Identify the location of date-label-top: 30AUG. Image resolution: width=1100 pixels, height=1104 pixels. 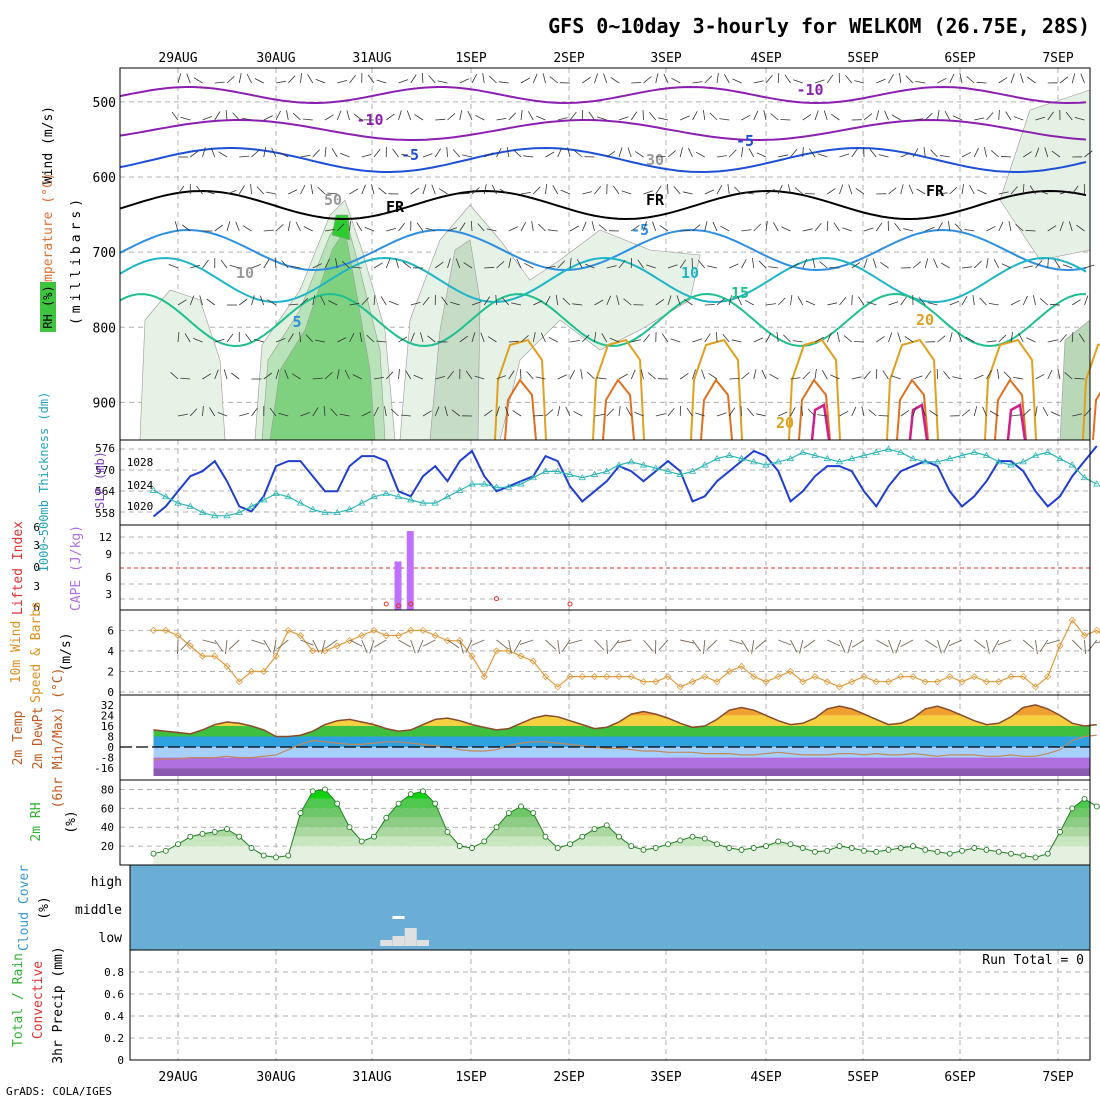
(275, 58).